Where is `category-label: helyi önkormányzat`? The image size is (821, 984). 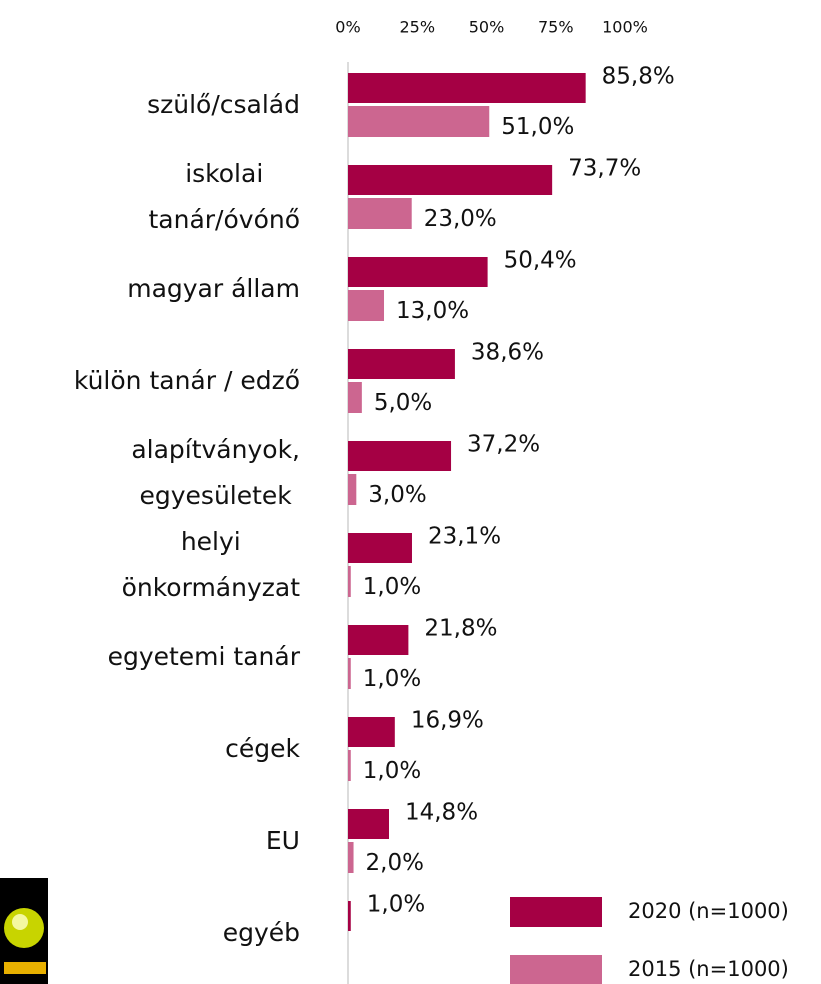
category-label: helyi önkormányzat is located at coordinates (210, 564).